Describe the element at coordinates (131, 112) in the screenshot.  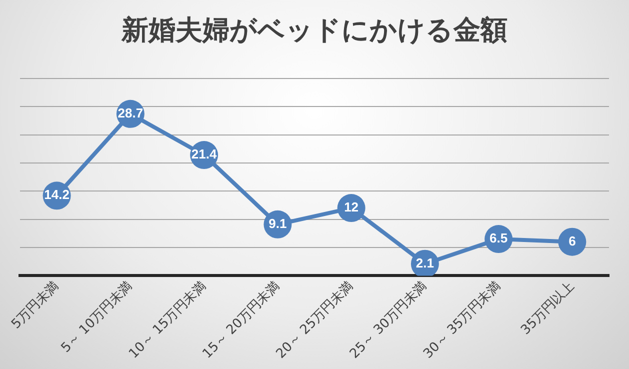
I see `data-label: 28.7` at that location.